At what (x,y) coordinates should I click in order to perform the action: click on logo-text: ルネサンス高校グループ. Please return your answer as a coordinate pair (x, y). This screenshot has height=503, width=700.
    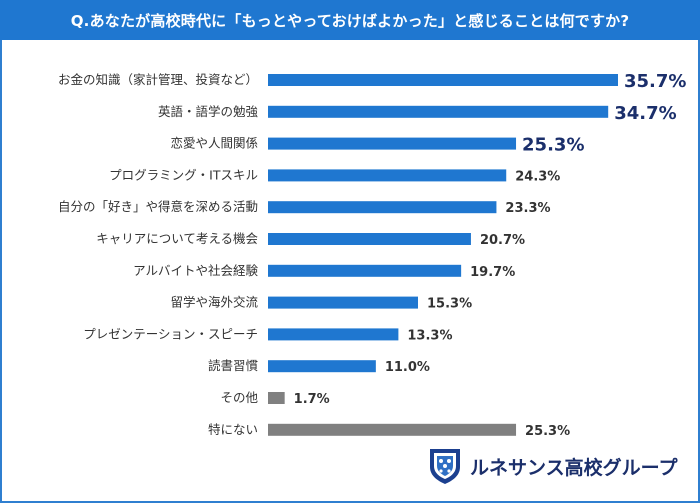
    Looking at the image, I should click on (574, 467).